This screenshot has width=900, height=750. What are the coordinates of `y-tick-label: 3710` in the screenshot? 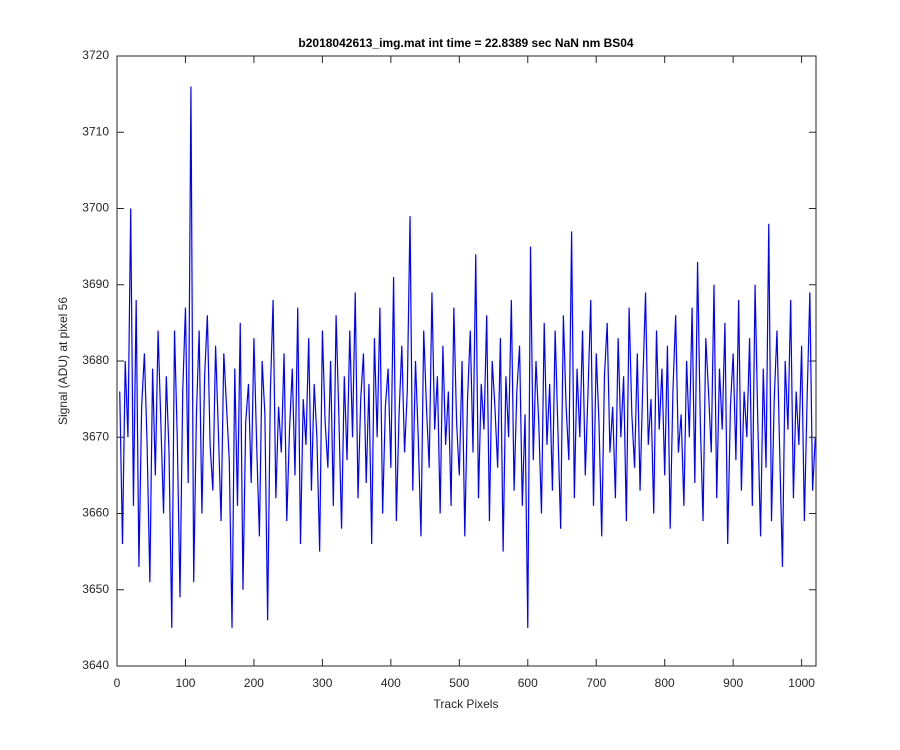 It's located at (95, 131).